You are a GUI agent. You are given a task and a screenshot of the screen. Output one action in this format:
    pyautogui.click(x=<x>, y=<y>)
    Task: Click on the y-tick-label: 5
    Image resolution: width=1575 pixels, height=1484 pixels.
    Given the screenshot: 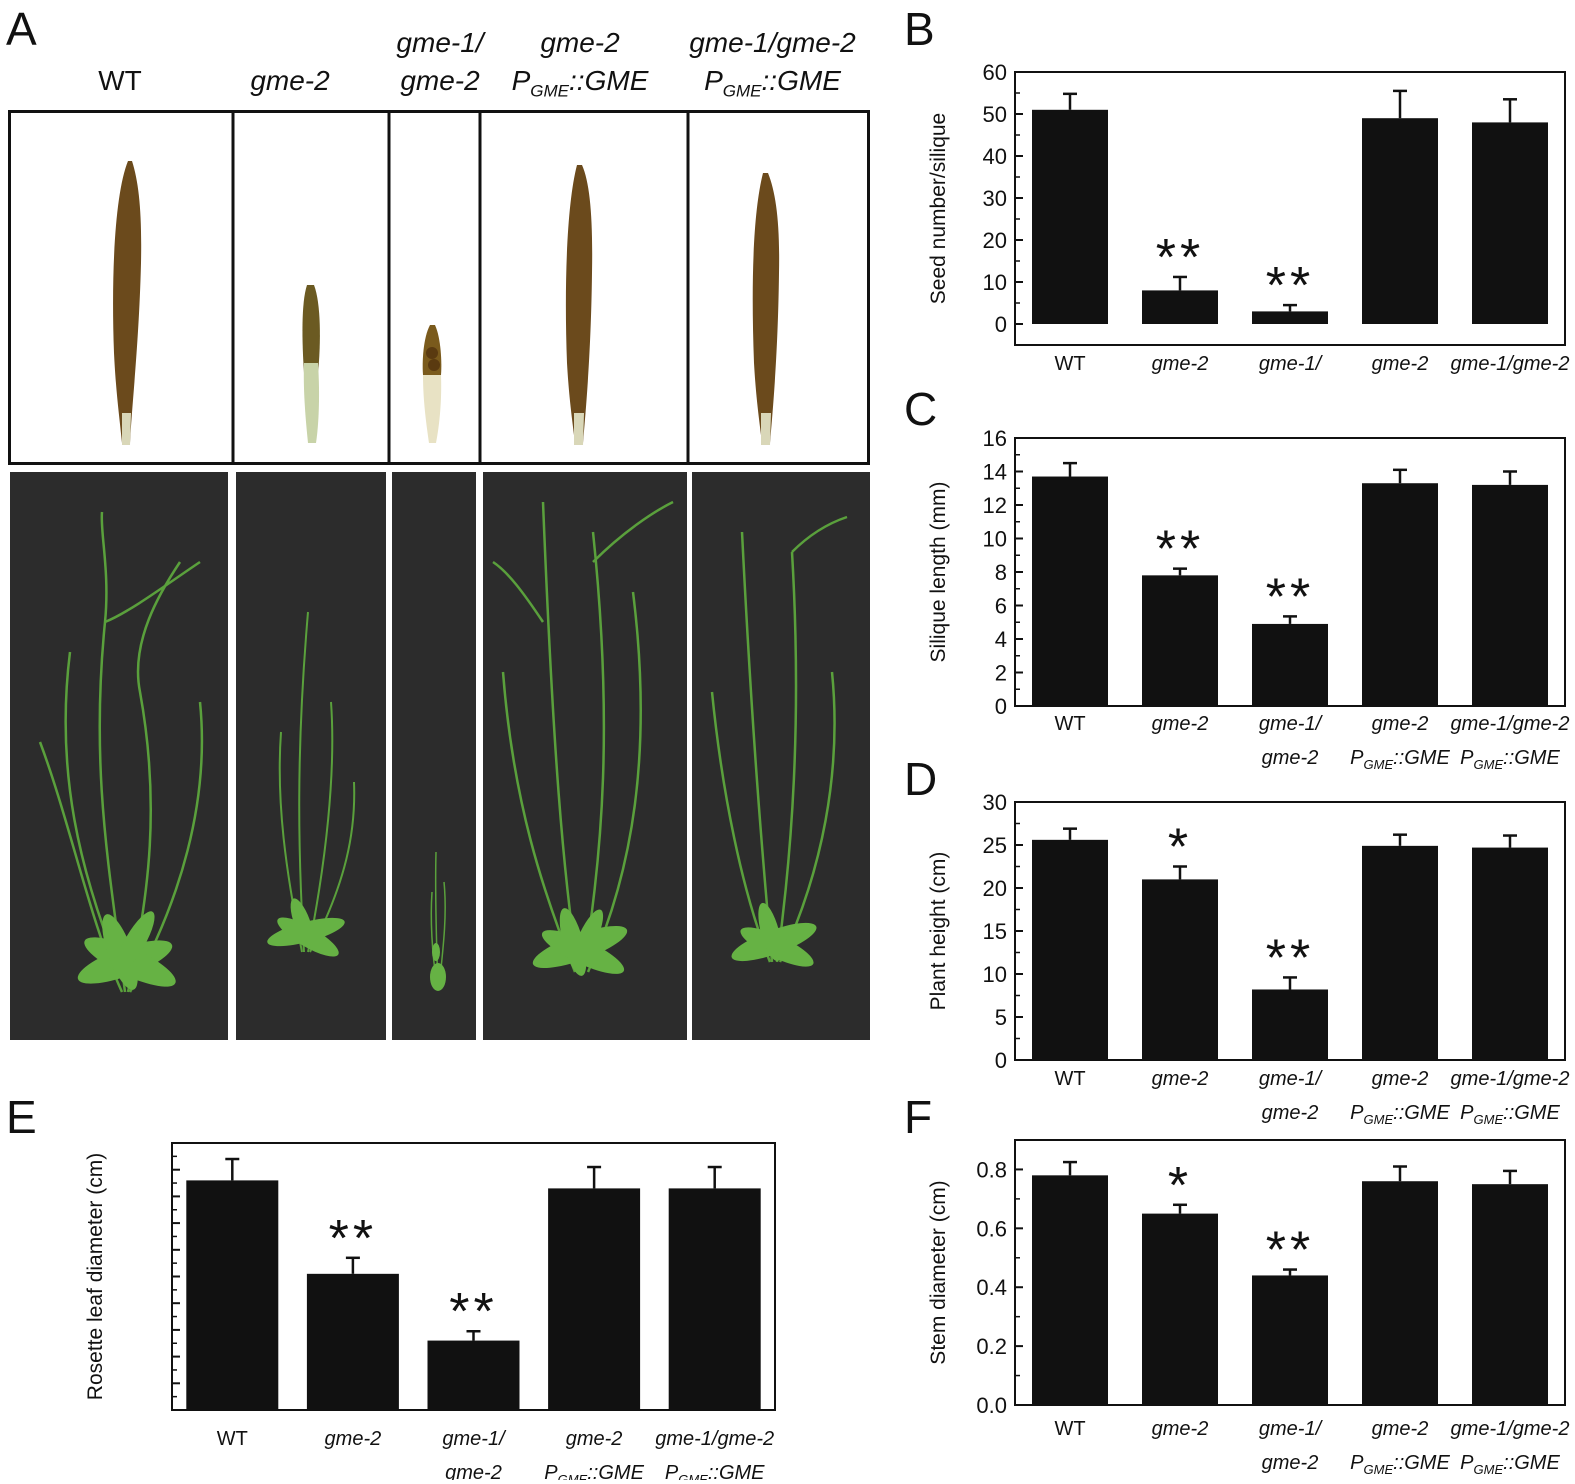 What is the action you would take?
    pyautogui.click(x=1001, y=1017)
    